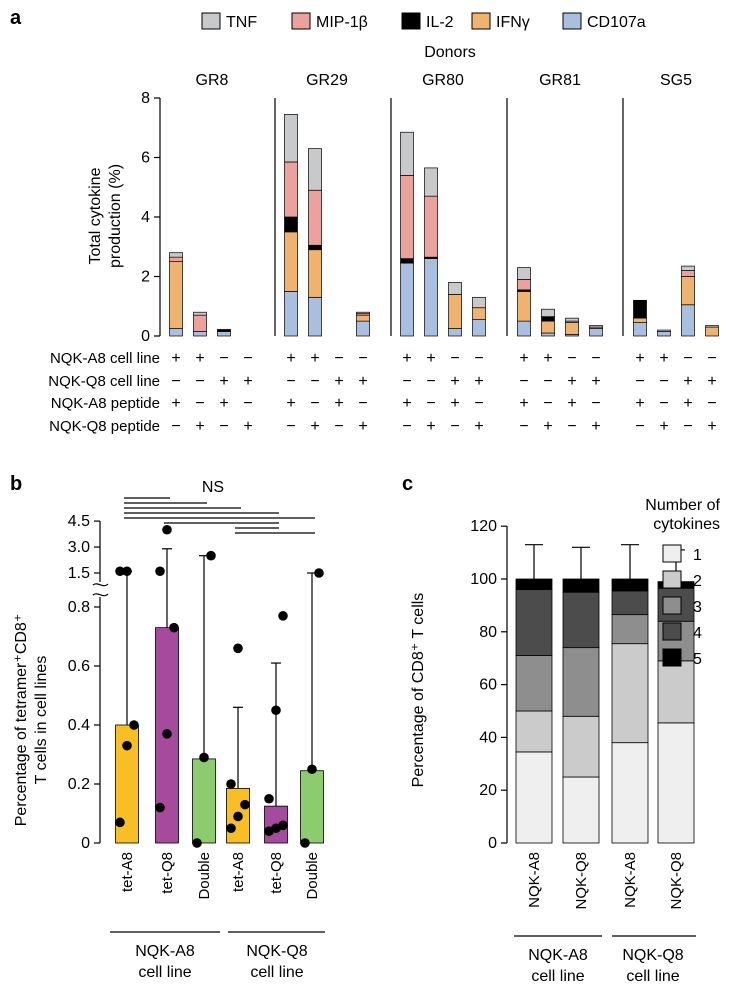  Describe the element at coordinates (176, 259) in the screenshot. I see `bar-seg-GR8-0-mip` at that location.